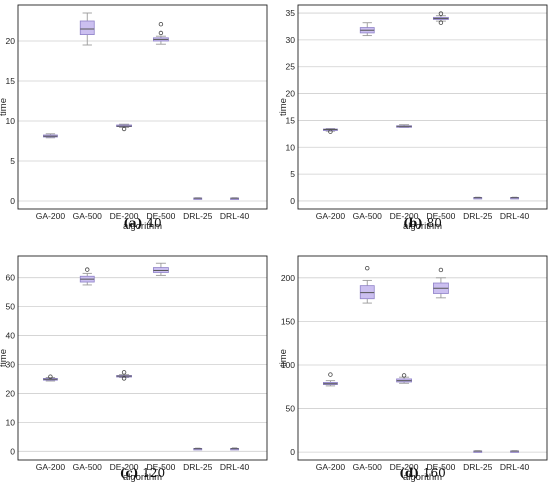 This screenshot has width=550, height=500. What do you see at coordinates (413, 223) in the screenshot?
I see `panel-label: (b)` at bounding box center [413, 223].